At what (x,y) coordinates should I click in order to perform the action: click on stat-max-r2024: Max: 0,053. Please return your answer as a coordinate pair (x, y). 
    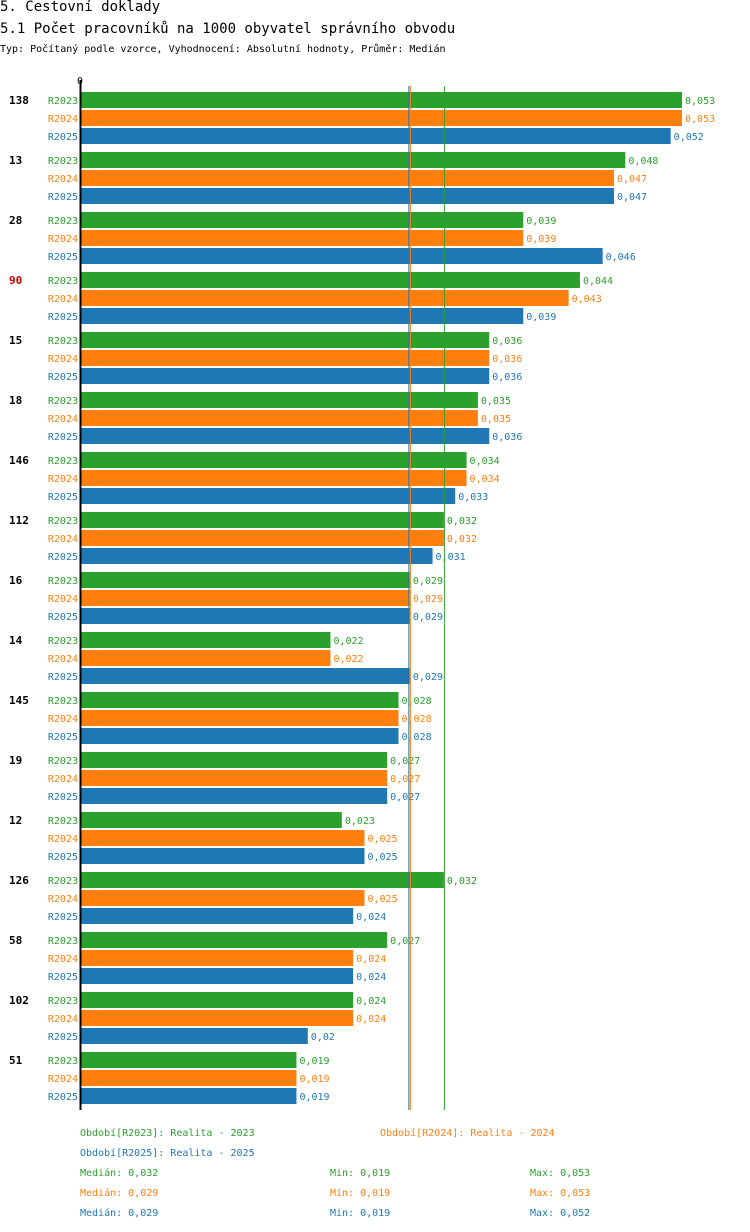
    Looking at the image, I should click on (560, 1193).